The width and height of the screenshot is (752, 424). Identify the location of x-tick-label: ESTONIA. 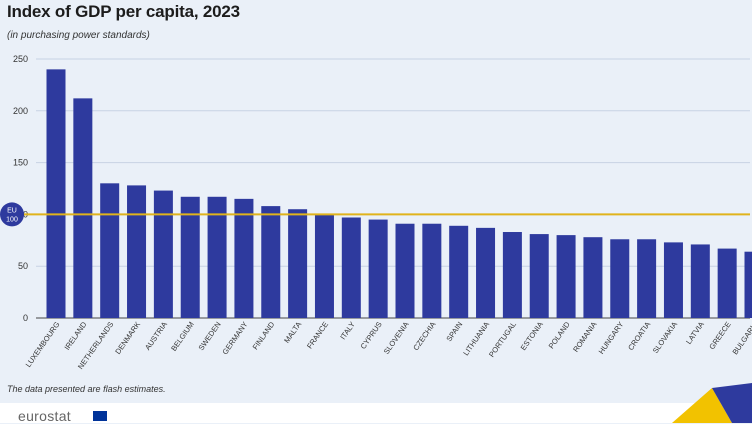
(532, 336).